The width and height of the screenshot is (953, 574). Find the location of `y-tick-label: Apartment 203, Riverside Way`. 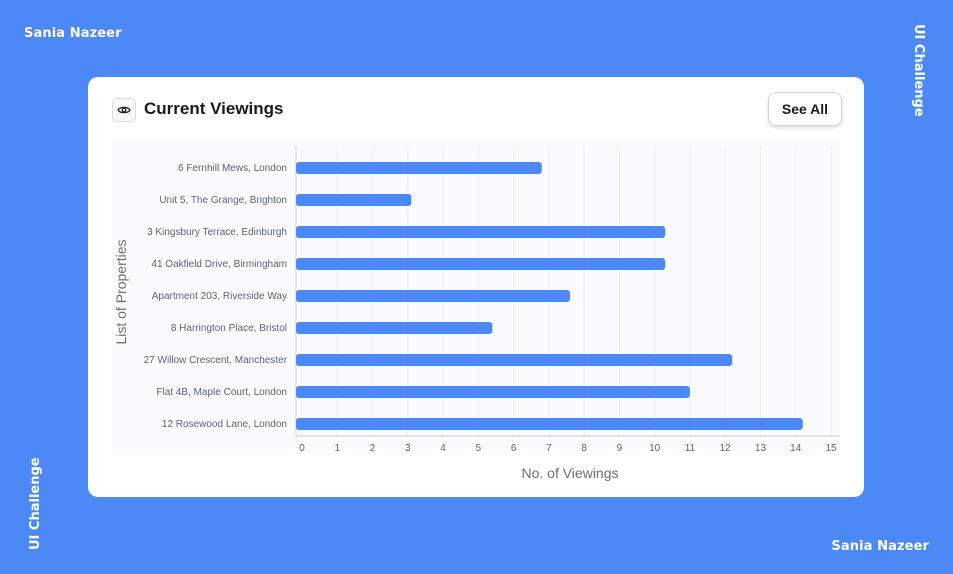

y-tick-label: Apartment 203, Riverside Way is located at coordinates (219, 296).